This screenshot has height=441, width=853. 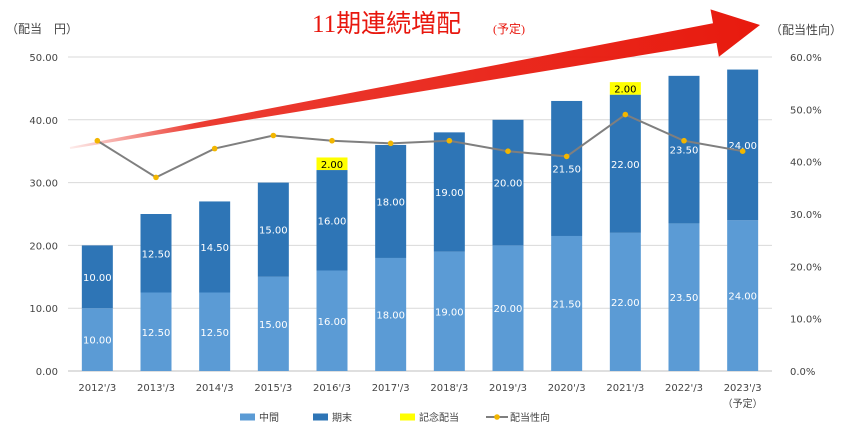 I want to click on x-tick-label: 2018'/3, so click(x=449, y=388).